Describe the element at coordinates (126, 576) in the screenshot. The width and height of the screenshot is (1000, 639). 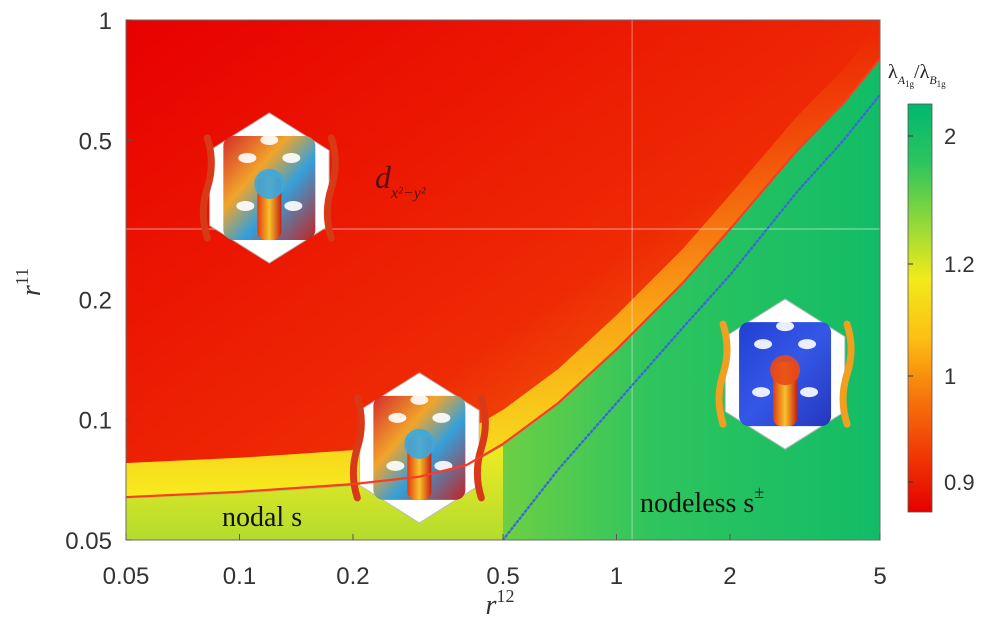
I see `x-tick-label: 0.05` at that location.